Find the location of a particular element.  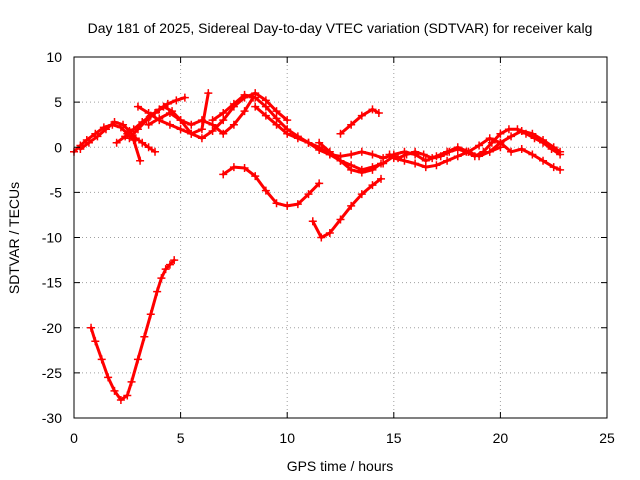

x-tick-label: 10 is located at coordinates (287, 438).